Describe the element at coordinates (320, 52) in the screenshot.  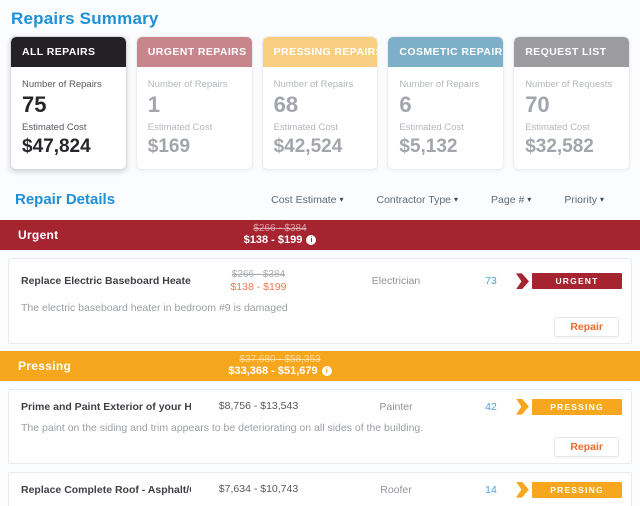
I see `card-header: PRESSING REPAIRS` at that location.